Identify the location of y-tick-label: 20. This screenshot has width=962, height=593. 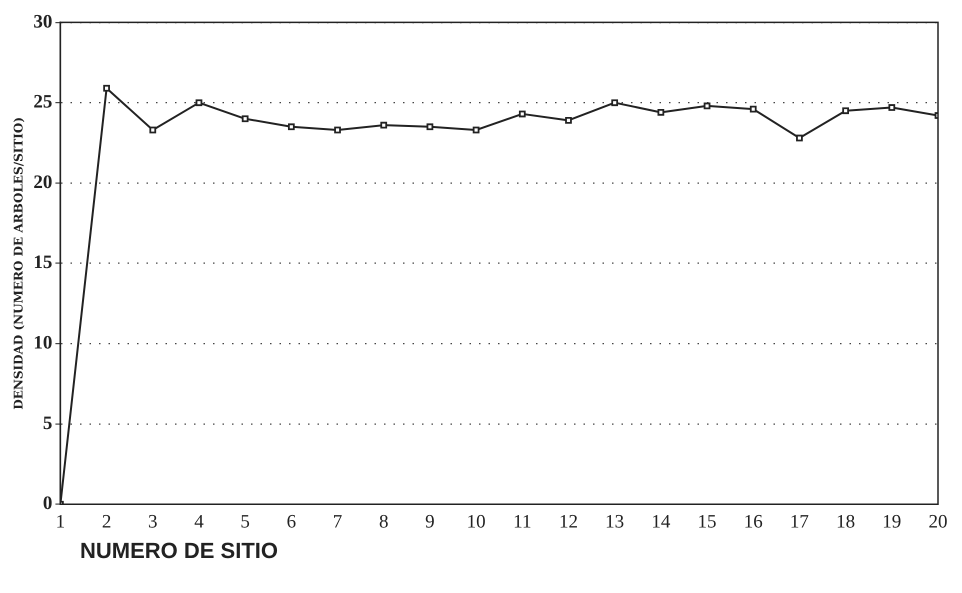
(42, 182).